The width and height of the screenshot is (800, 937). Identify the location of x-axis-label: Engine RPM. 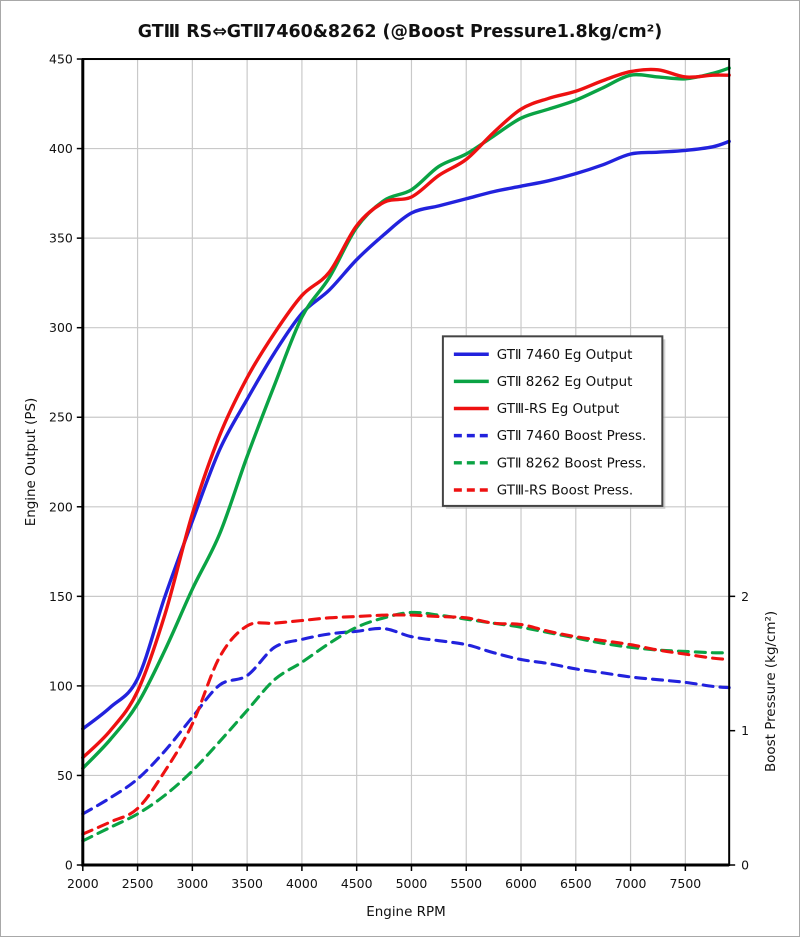
(405, 912).